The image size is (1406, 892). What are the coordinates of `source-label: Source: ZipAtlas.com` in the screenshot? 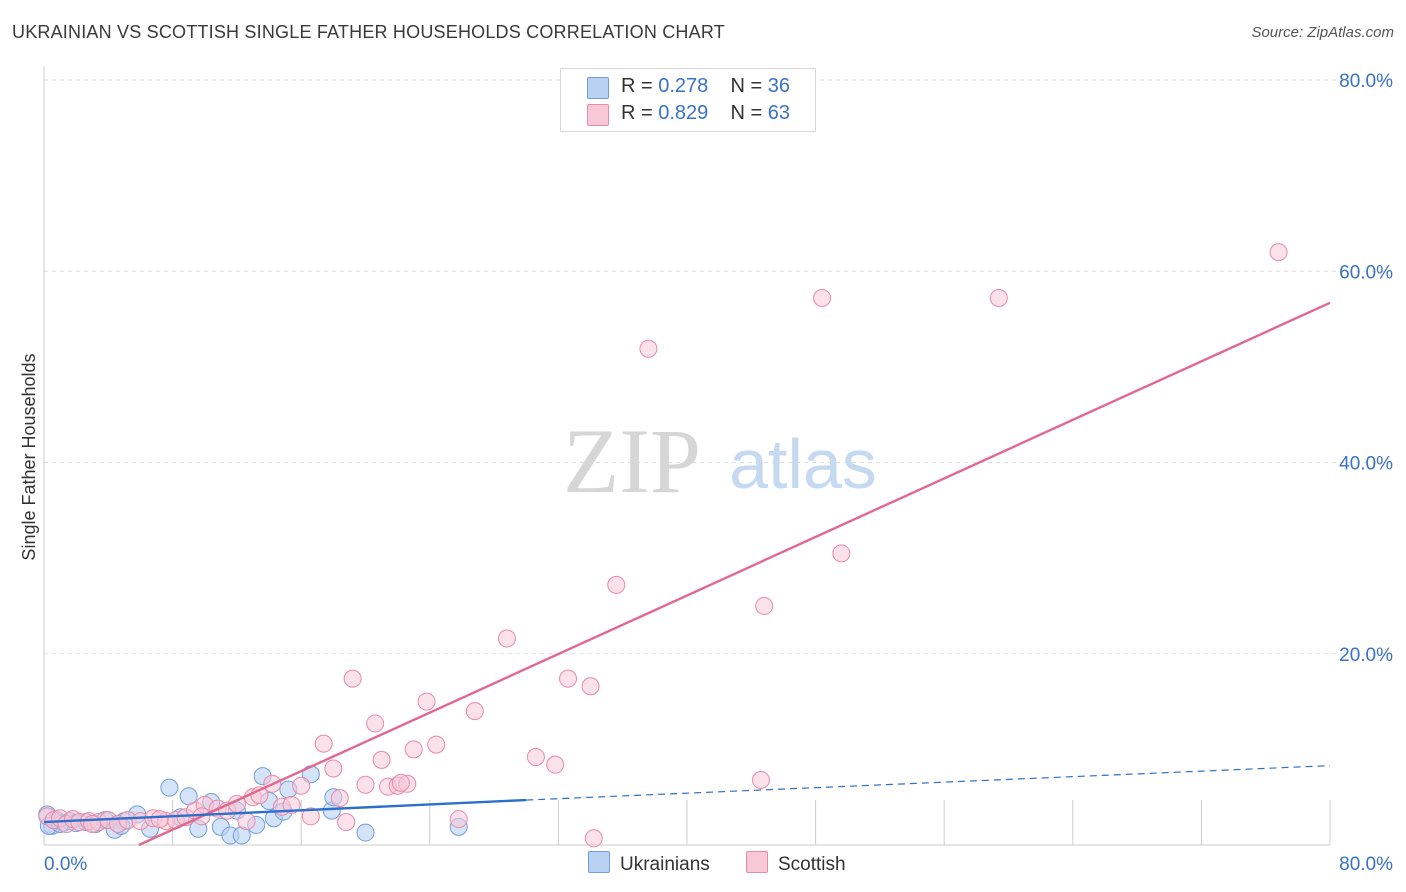 It's located at (1322, 32).